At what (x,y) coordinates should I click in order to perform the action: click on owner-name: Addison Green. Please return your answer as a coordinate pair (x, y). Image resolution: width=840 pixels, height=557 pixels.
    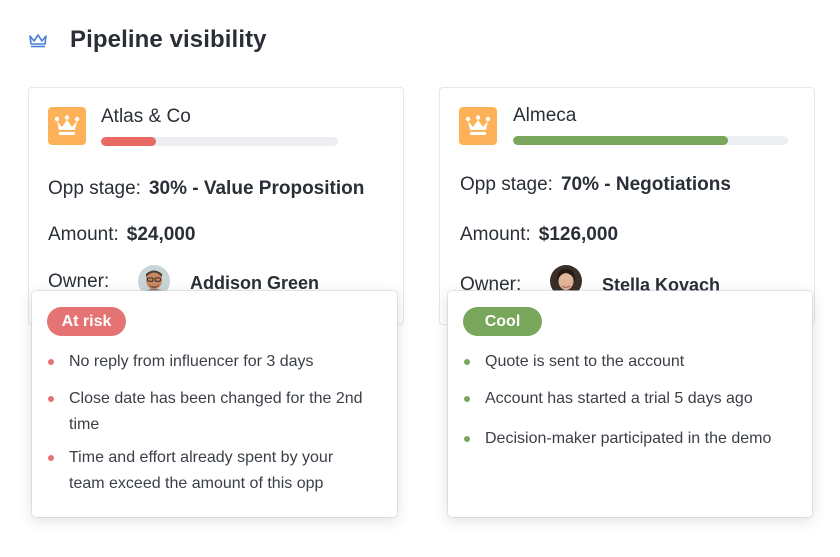
    Looking at the image, I should click on (255, 283).